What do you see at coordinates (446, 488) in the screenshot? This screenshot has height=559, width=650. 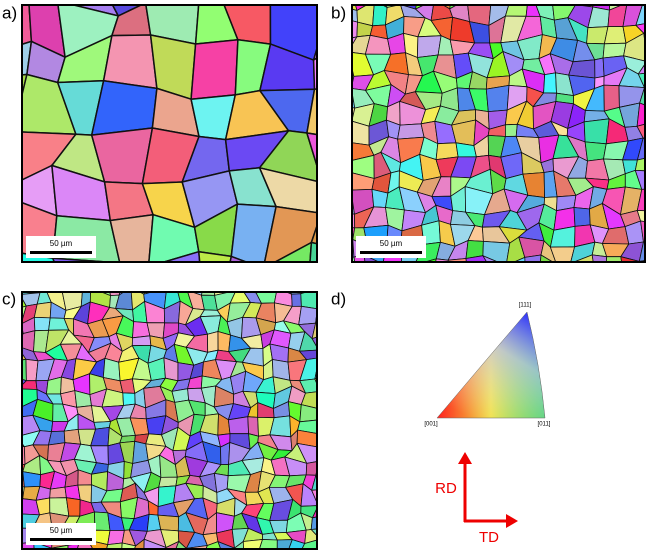 I see `axis-label: RD` at bounding box center [446, 488].